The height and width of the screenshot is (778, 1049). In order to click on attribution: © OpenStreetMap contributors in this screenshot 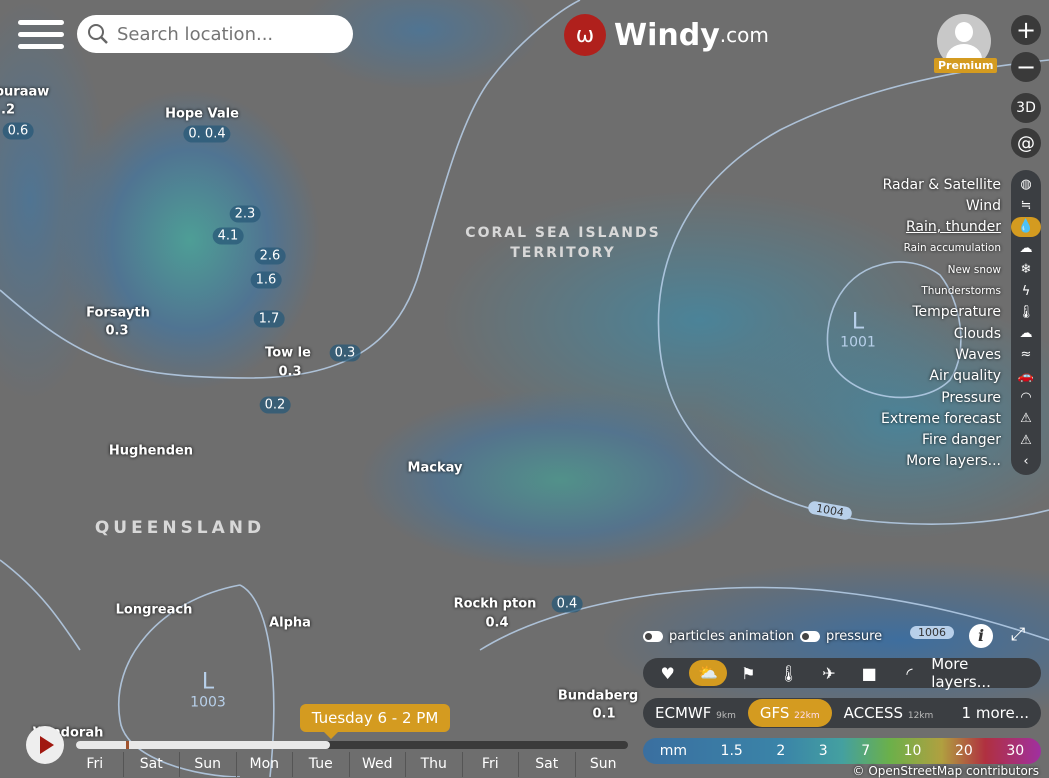, I will do `click(945, 771)`.